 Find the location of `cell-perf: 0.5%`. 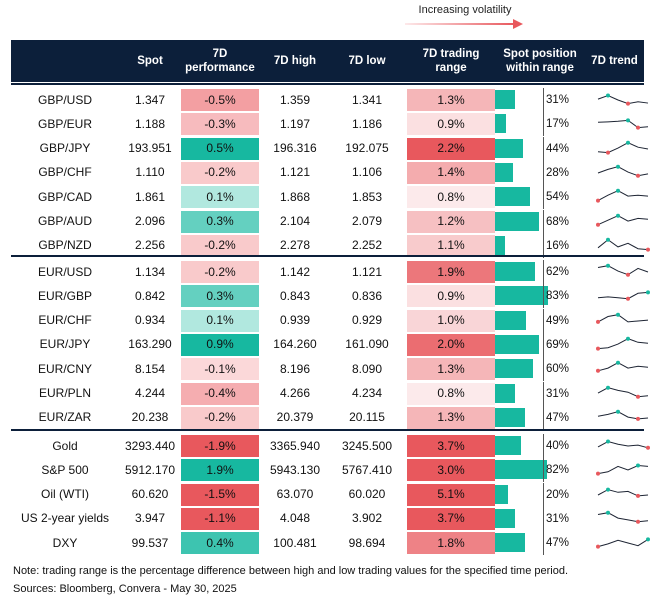

cell-perf: 0.5% is located at coordinates (220, 148).